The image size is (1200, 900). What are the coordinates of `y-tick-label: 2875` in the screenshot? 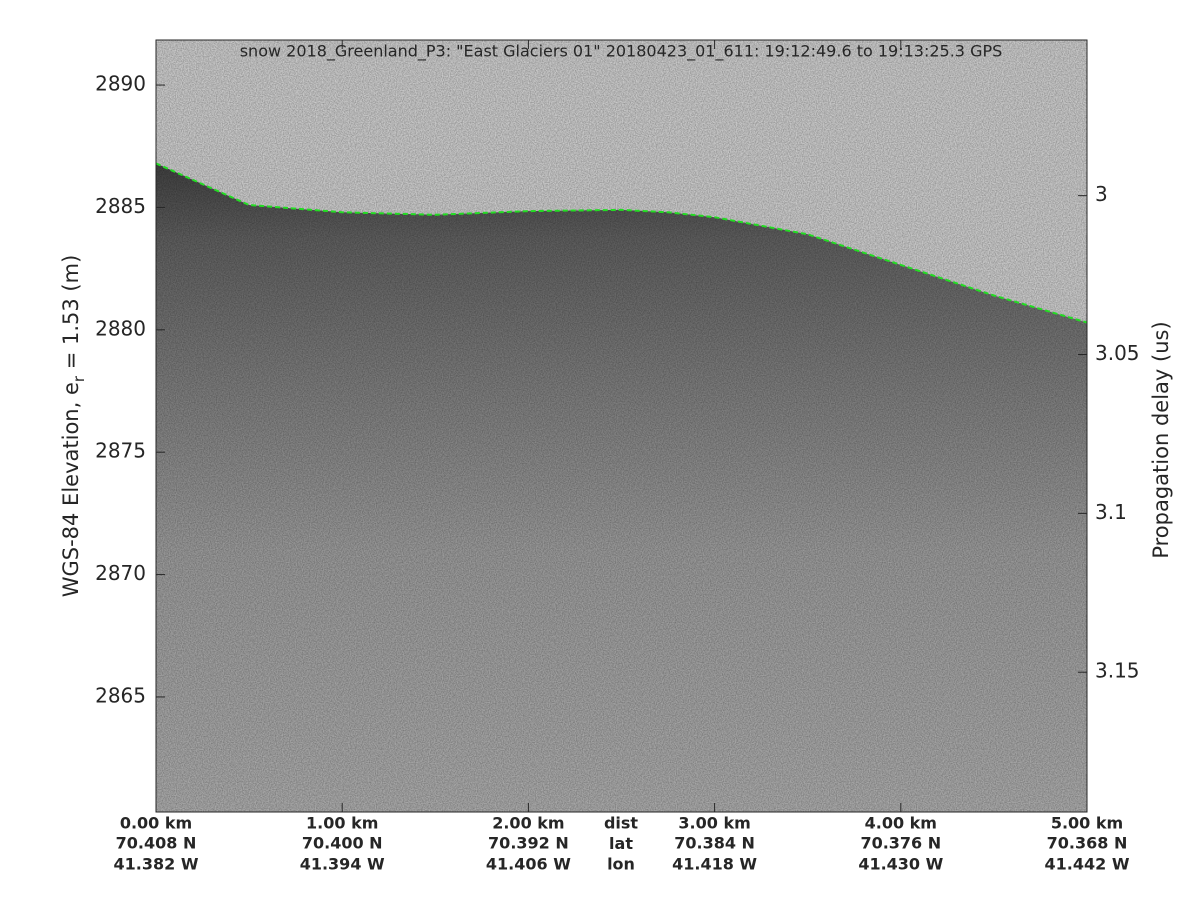 It's located at (120, 451).